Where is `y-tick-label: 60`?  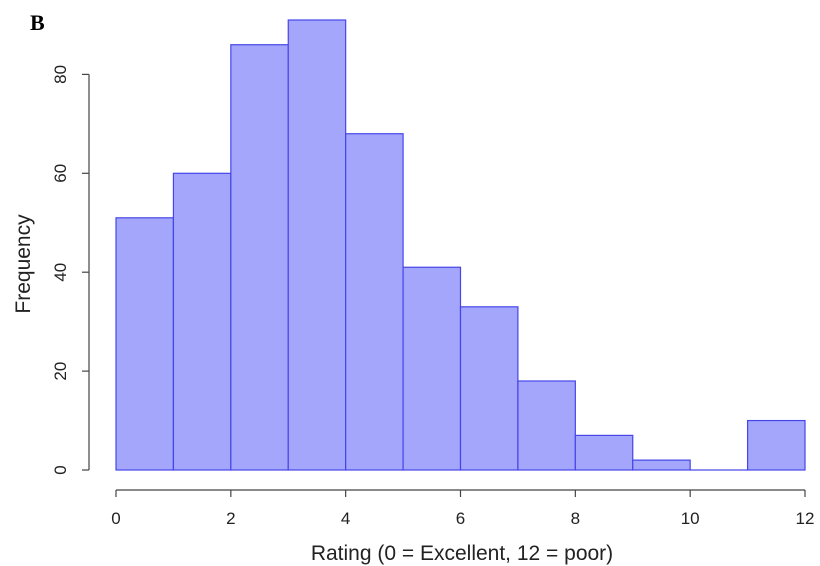 y-tick-label: 60 is located at coordinates (60, 173).